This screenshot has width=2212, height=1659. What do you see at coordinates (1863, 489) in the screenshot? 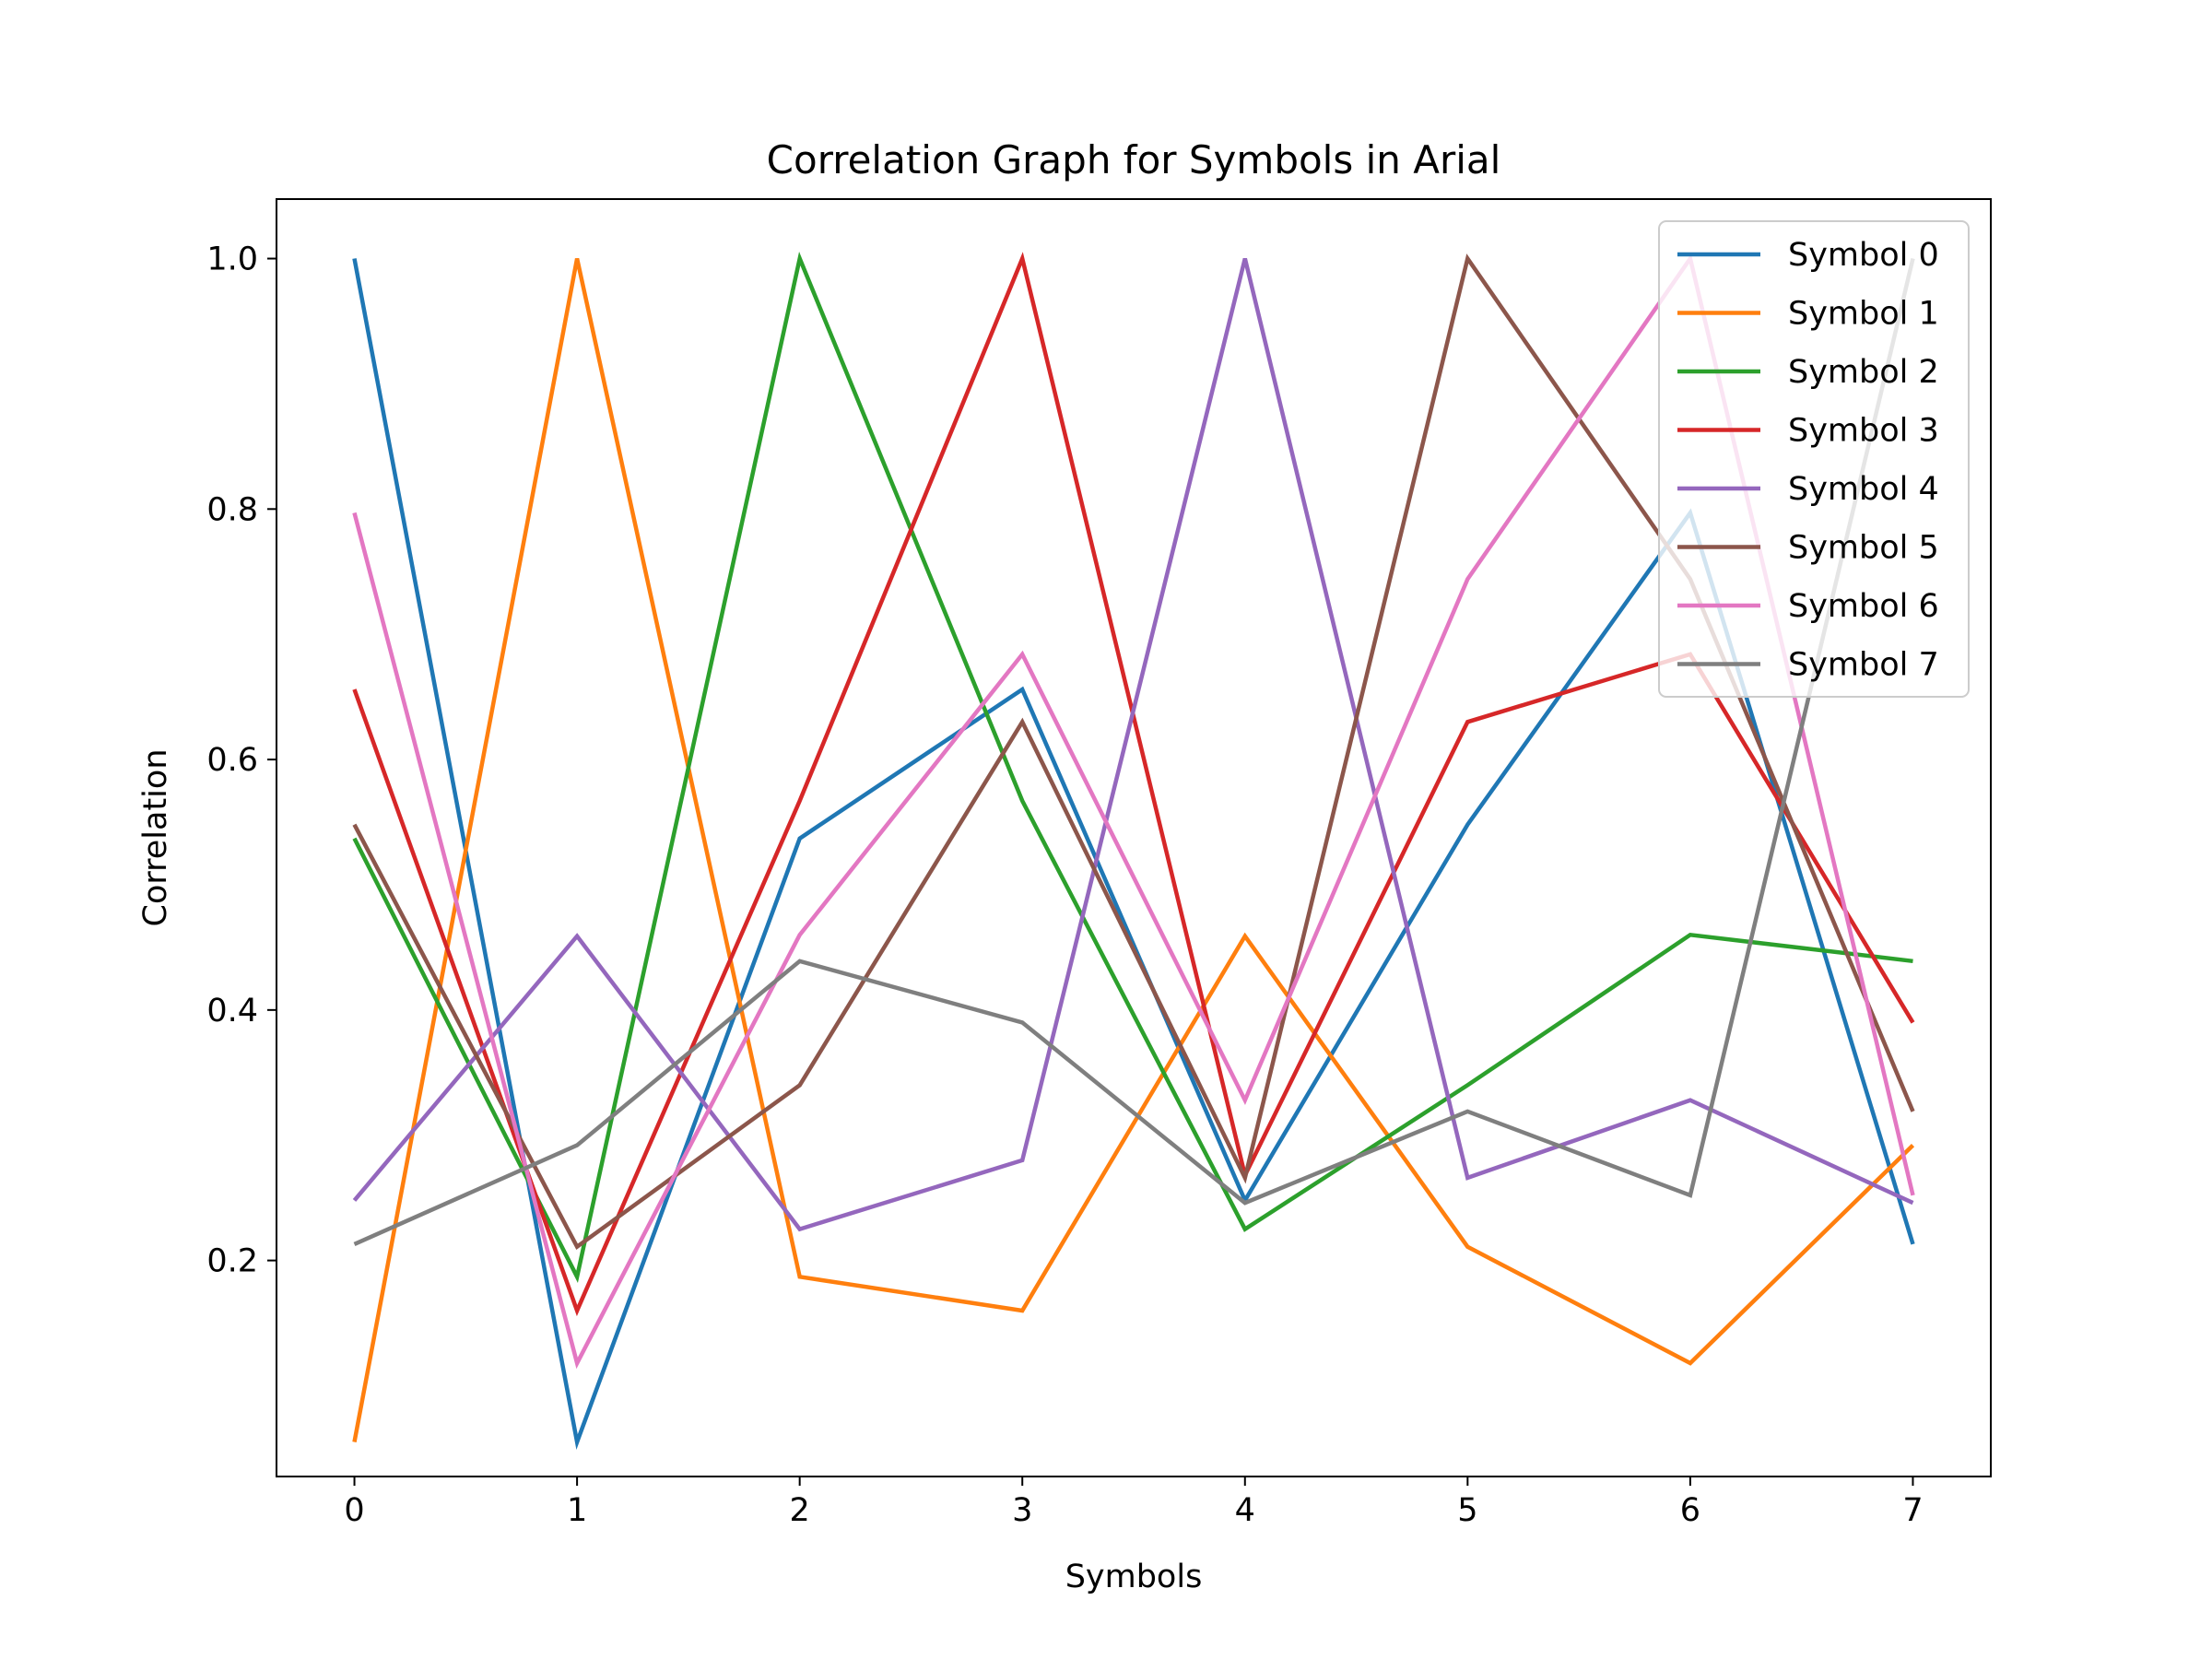
I see `legend-label-symbol-4: Symbol 4` at bounding box center [1863, 489].